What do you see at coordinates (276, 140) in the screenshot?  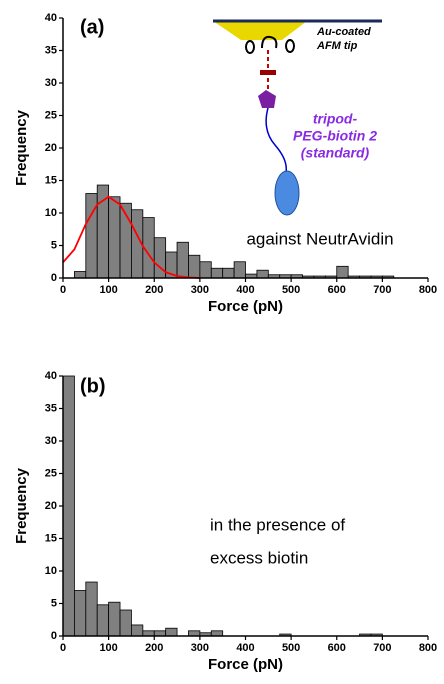 I see `peg-chain` at bounding box center [276, 140].